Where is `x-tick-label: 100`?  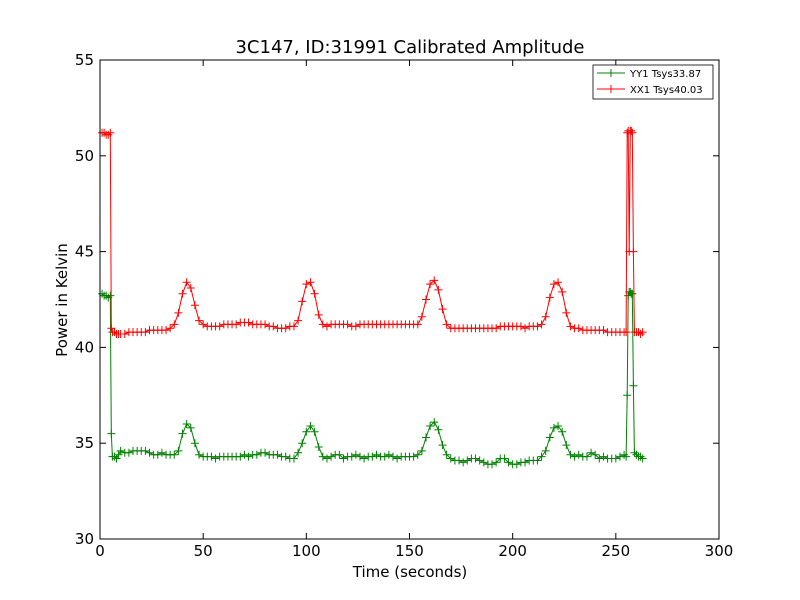 x-tick-label: 100 is located at coordinates (306, 551).